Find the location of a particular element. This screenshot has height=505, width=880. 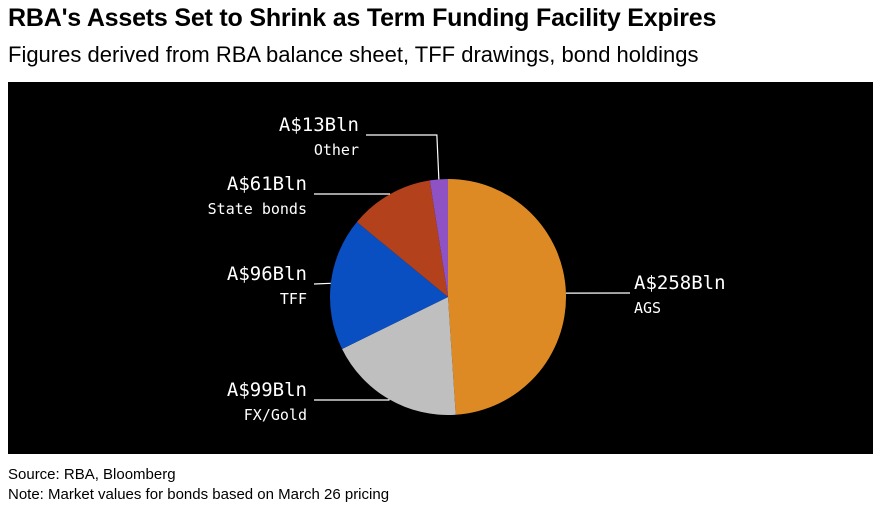

pie-slice-tff is located at coordinates (389, 285).